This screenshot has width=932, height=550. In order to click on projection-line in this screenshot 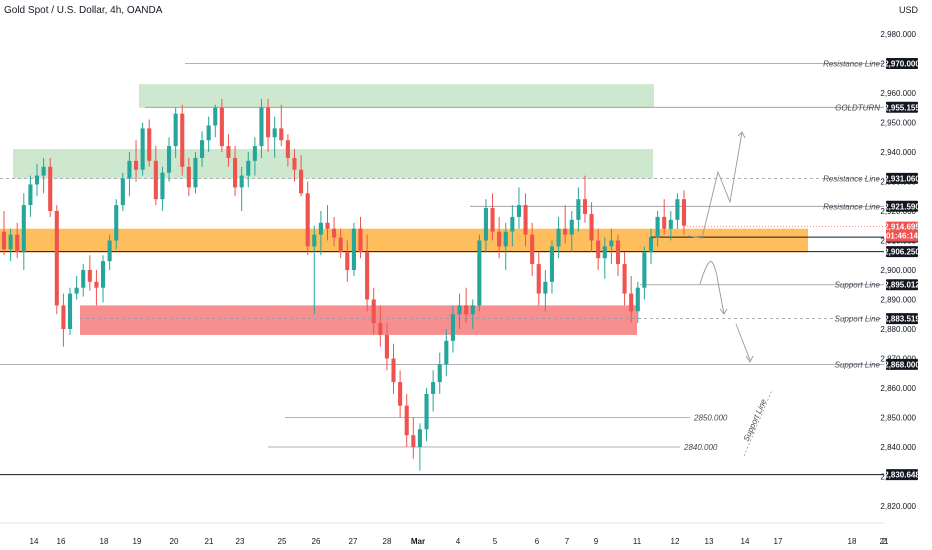, I will do `click(743, 342)`.